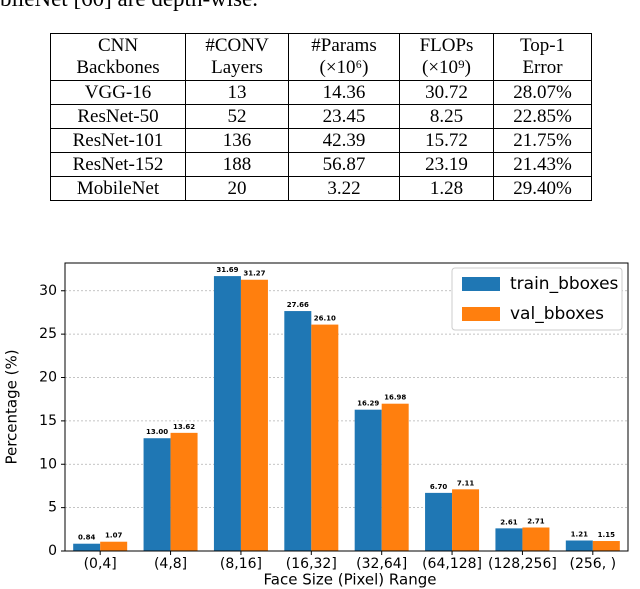  Describe the element at coordinates (606, 535) in the screenshot. I see `value-label: 1.15` at that location.